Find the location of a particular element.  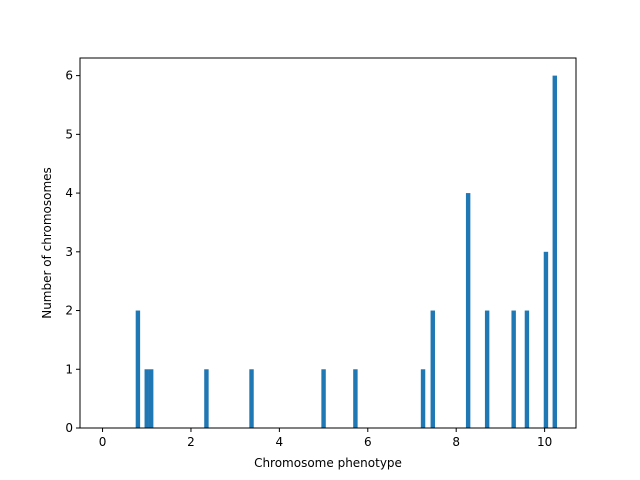

y-tick-label-1: 1 is located at coordinates (69, 369).